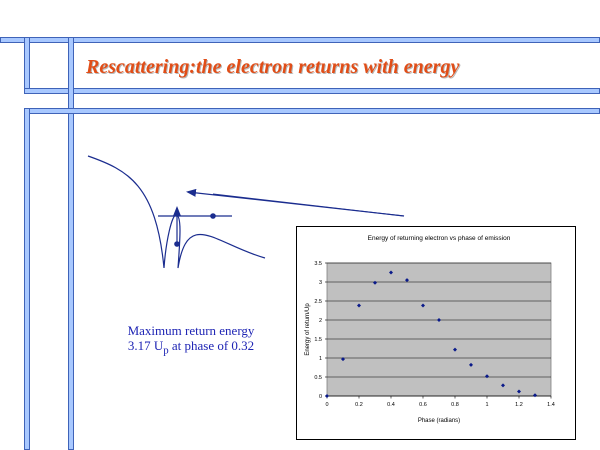  Describe the element at coordinates (320, 359) in the screenshot. I see `y-tick-label: 1` at that location.